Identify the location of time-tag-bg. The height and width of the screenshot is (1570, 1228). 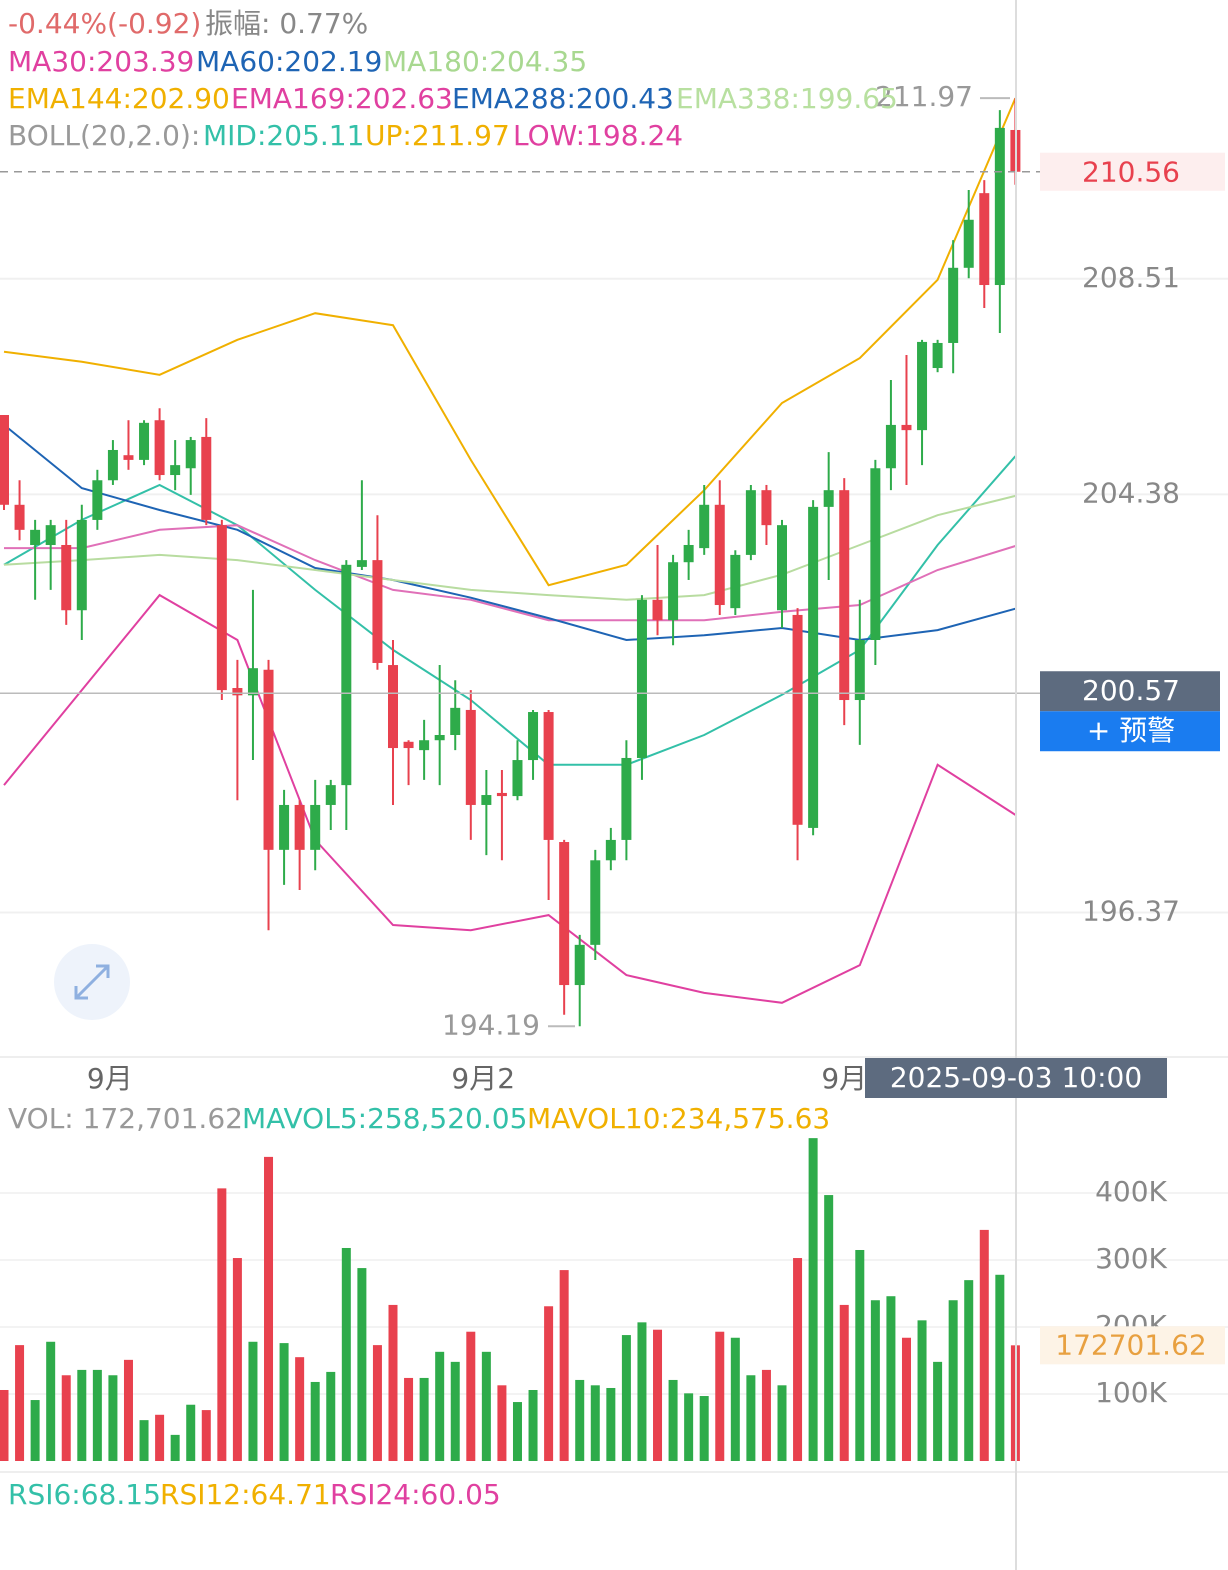
(1016, 1078).